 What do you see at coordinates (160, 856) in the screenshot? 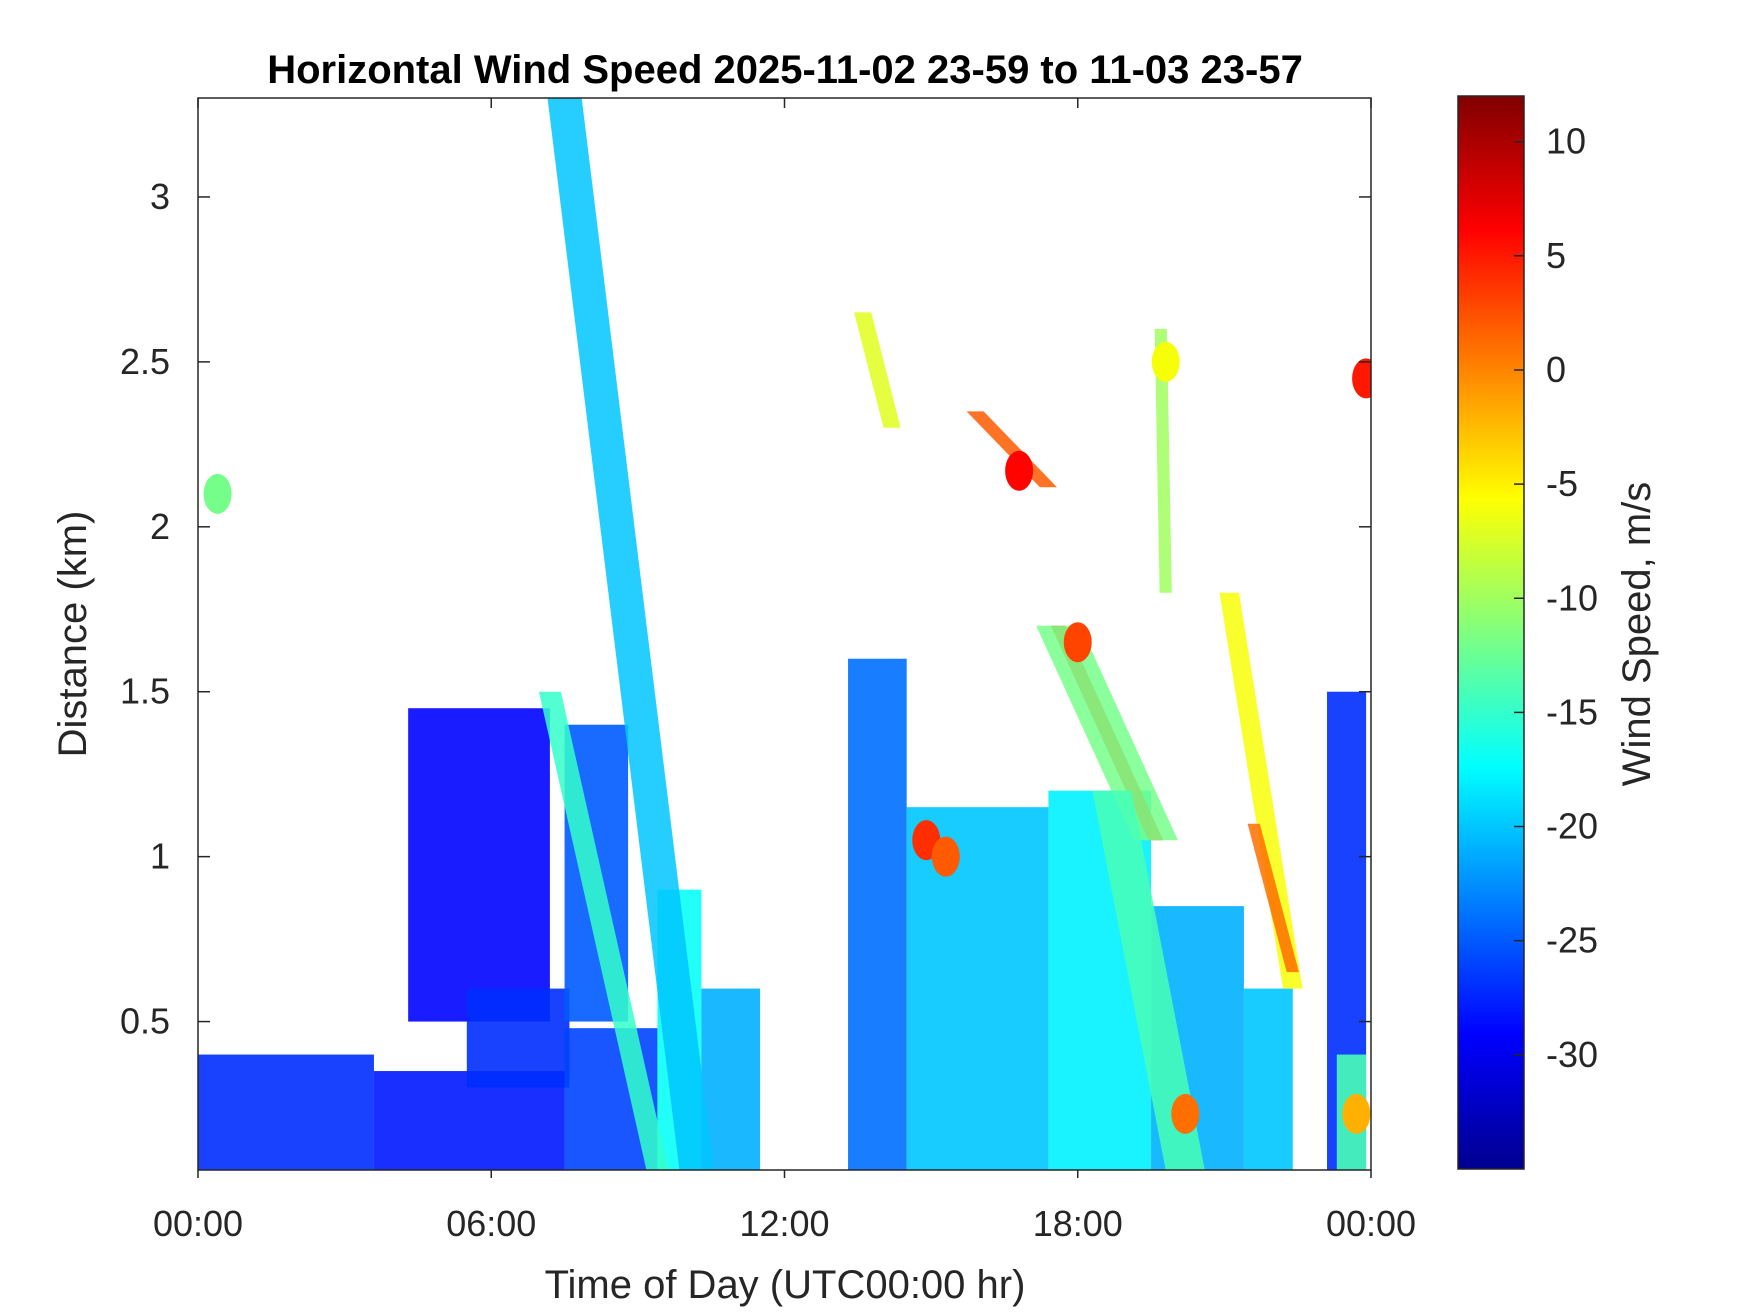
I see `y-tick-label-1: 1` at bounding box center [160, 856].